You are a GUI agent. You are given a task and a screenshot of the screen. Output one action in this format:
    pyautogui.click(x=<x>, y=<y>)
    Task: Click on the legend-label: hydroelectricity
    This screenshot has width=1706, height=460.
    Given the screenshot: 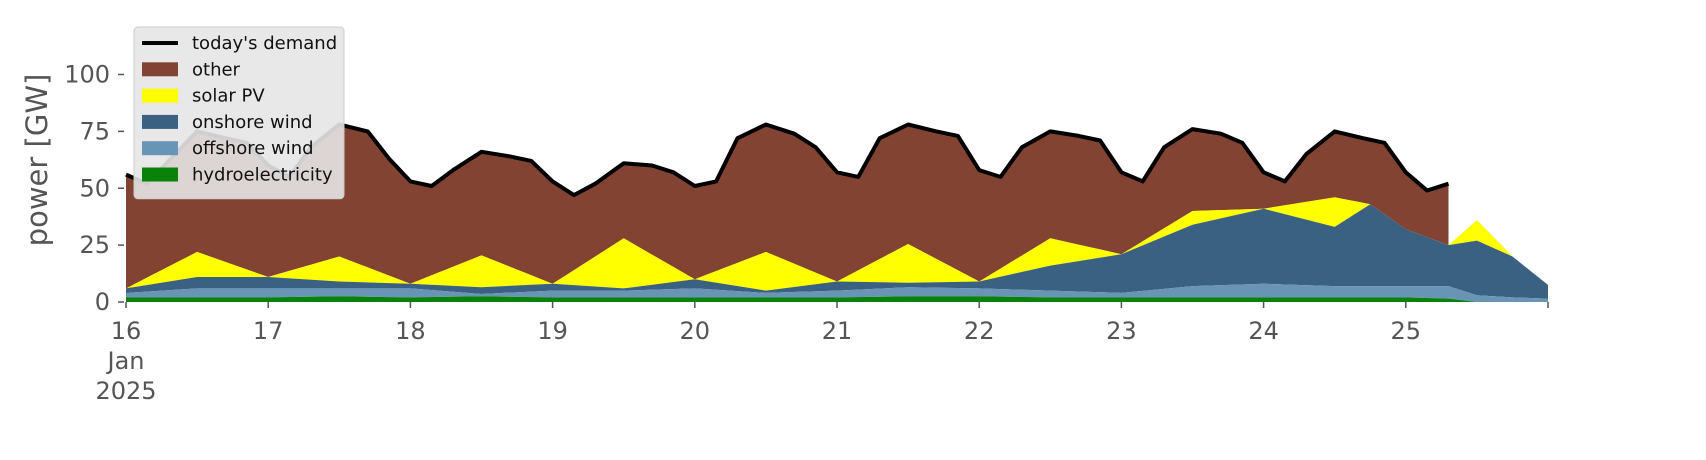 What is the action you would take?
    pyautogui.click(x=262, y=175)
    